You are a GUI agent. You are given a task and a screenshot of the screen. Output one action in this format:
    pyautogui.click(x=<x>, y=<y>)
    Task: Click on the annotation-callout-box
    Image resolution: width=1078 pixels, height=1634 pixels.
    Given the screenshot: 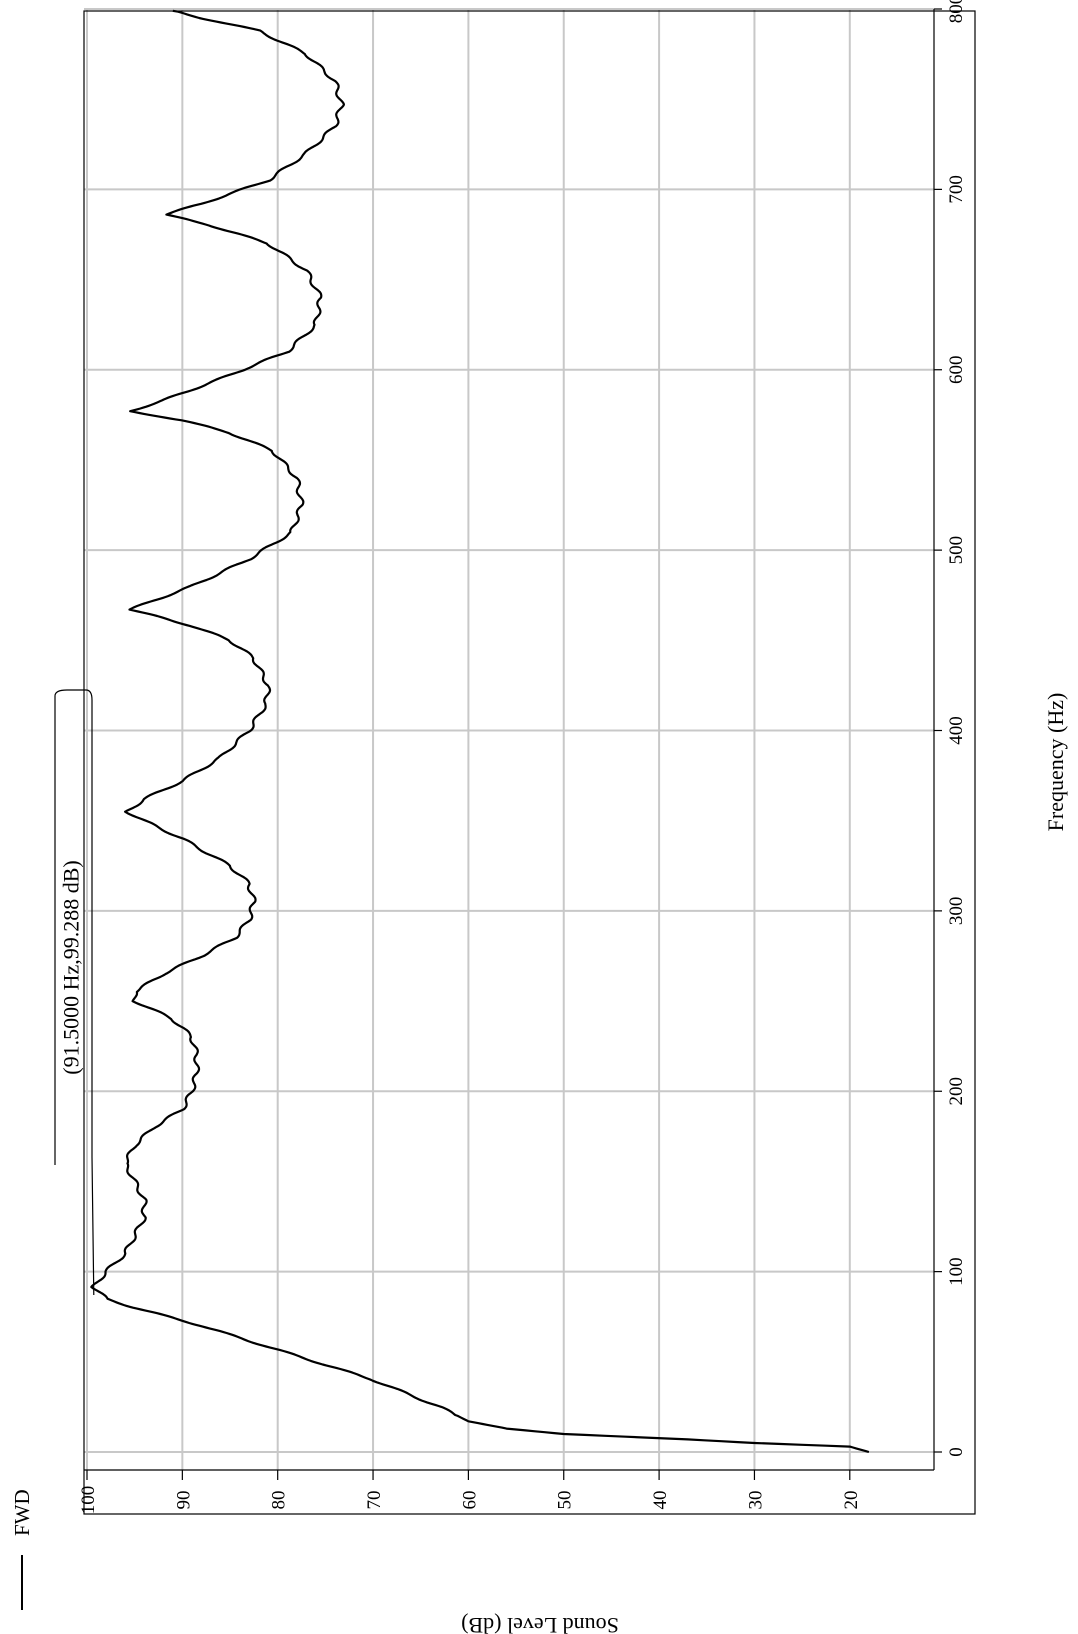 What is the action you would take?
    pyautogui.click(x=73, y=927)
    